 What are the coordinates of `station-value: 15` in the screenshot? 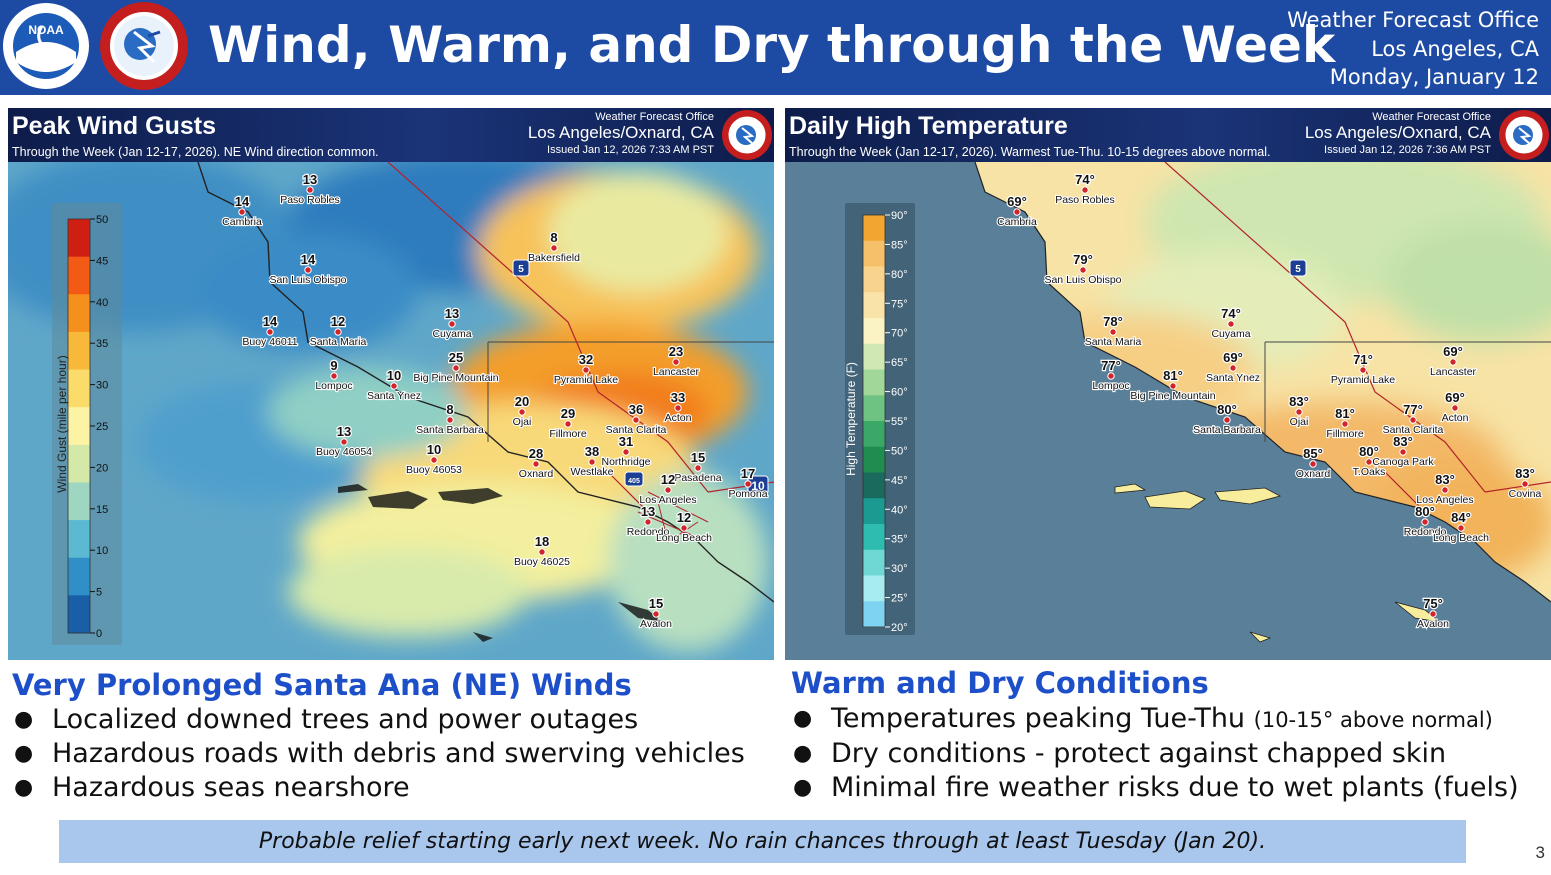 It's located at (656, 603).